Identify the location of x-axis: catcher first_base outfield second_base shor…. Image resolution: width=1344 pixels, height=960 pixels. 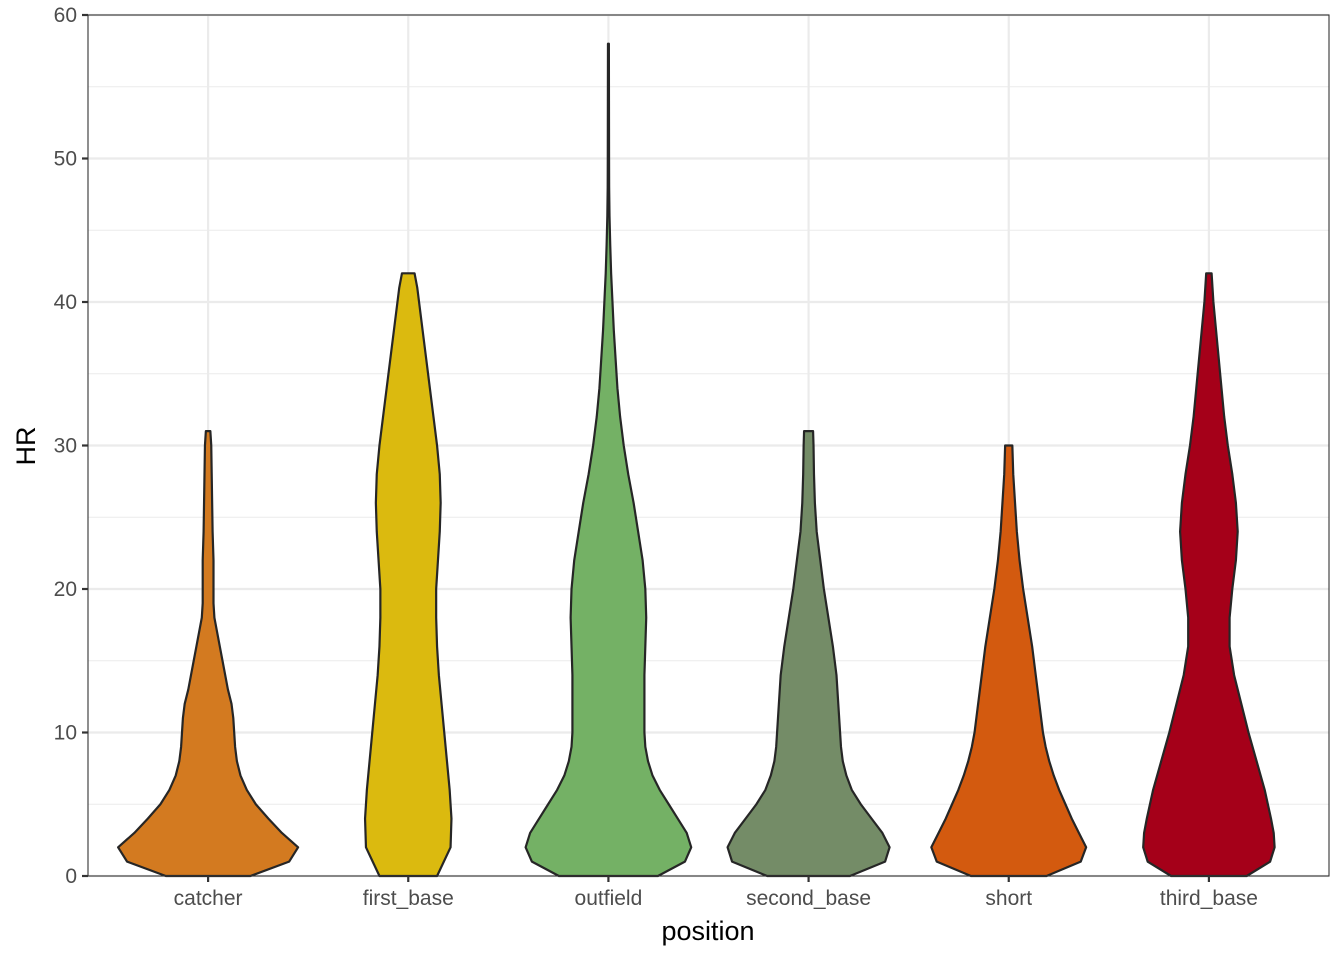
(716, 893).